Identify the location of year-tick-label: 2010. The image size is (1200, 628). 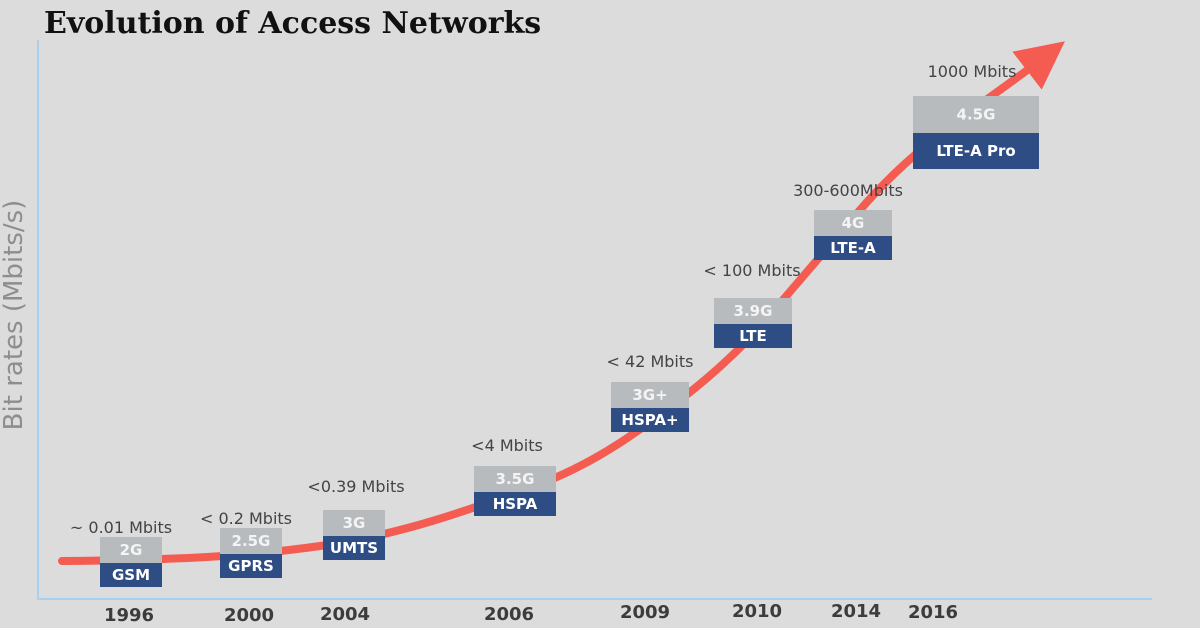
(757, 611).